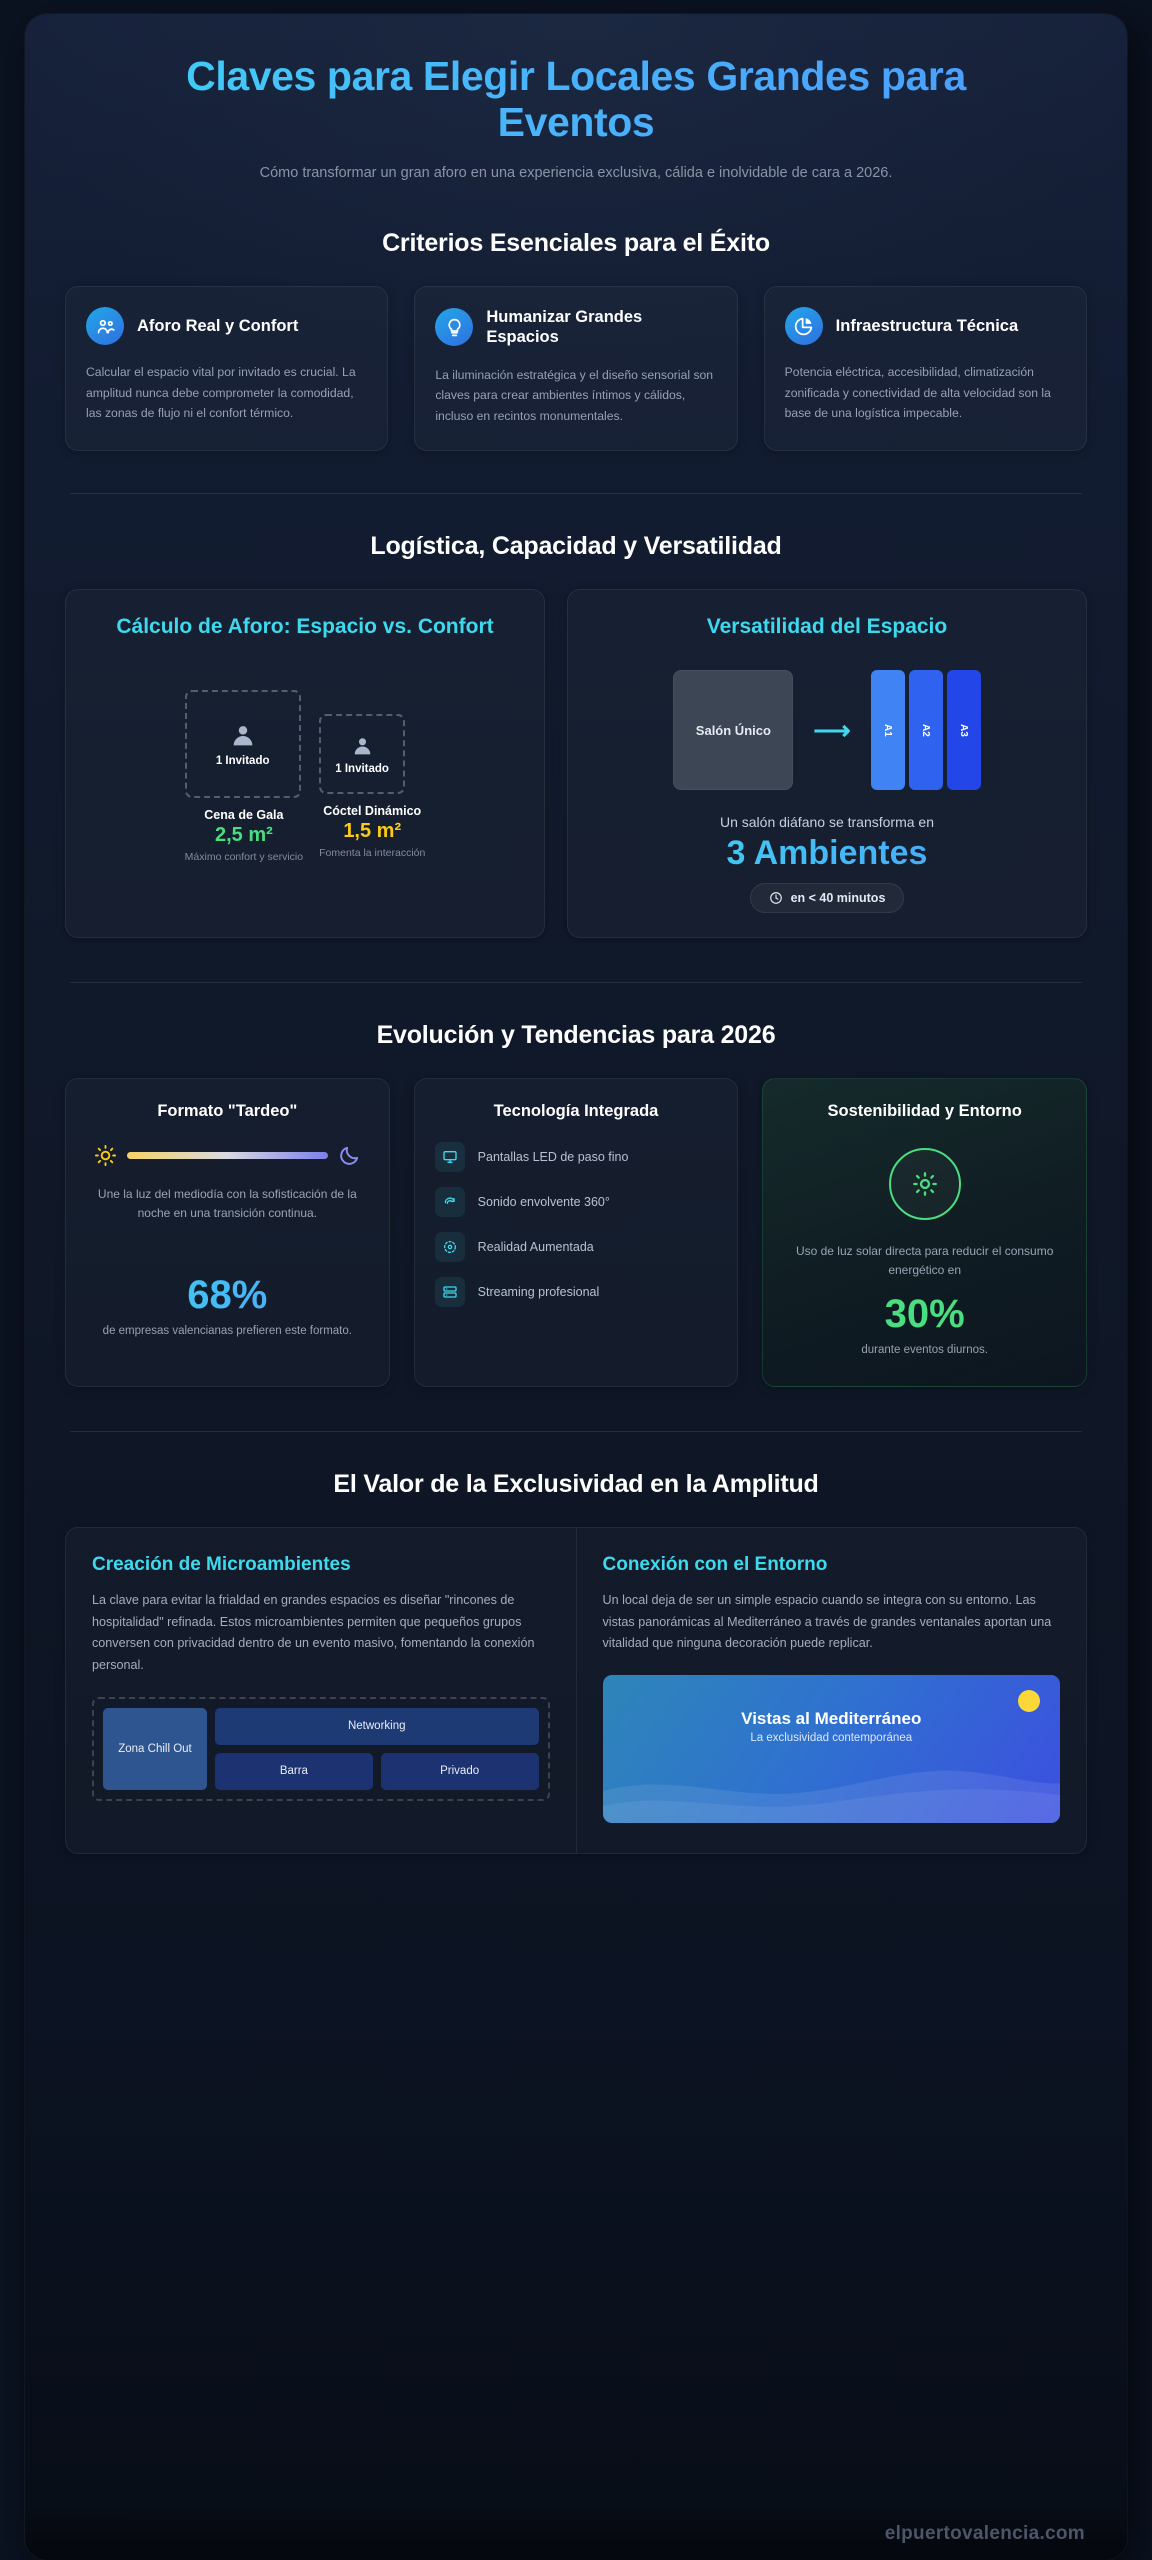 The height and width of the screenshot is (2560, 1152). I want to click on trend-stat: 30%, so click(924, 1314).